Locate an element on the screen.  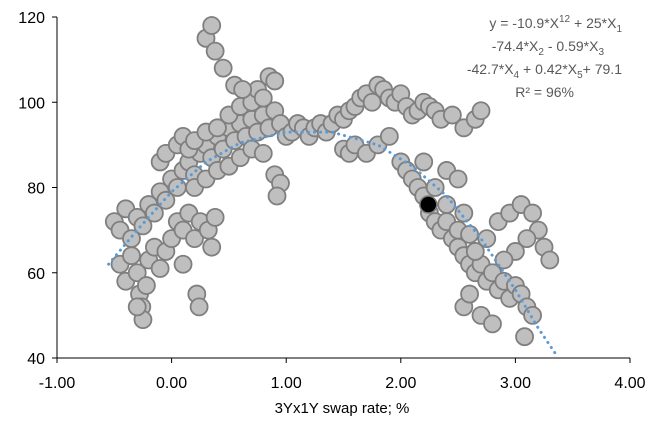
highlight-point is located at coordinates (428, 204).